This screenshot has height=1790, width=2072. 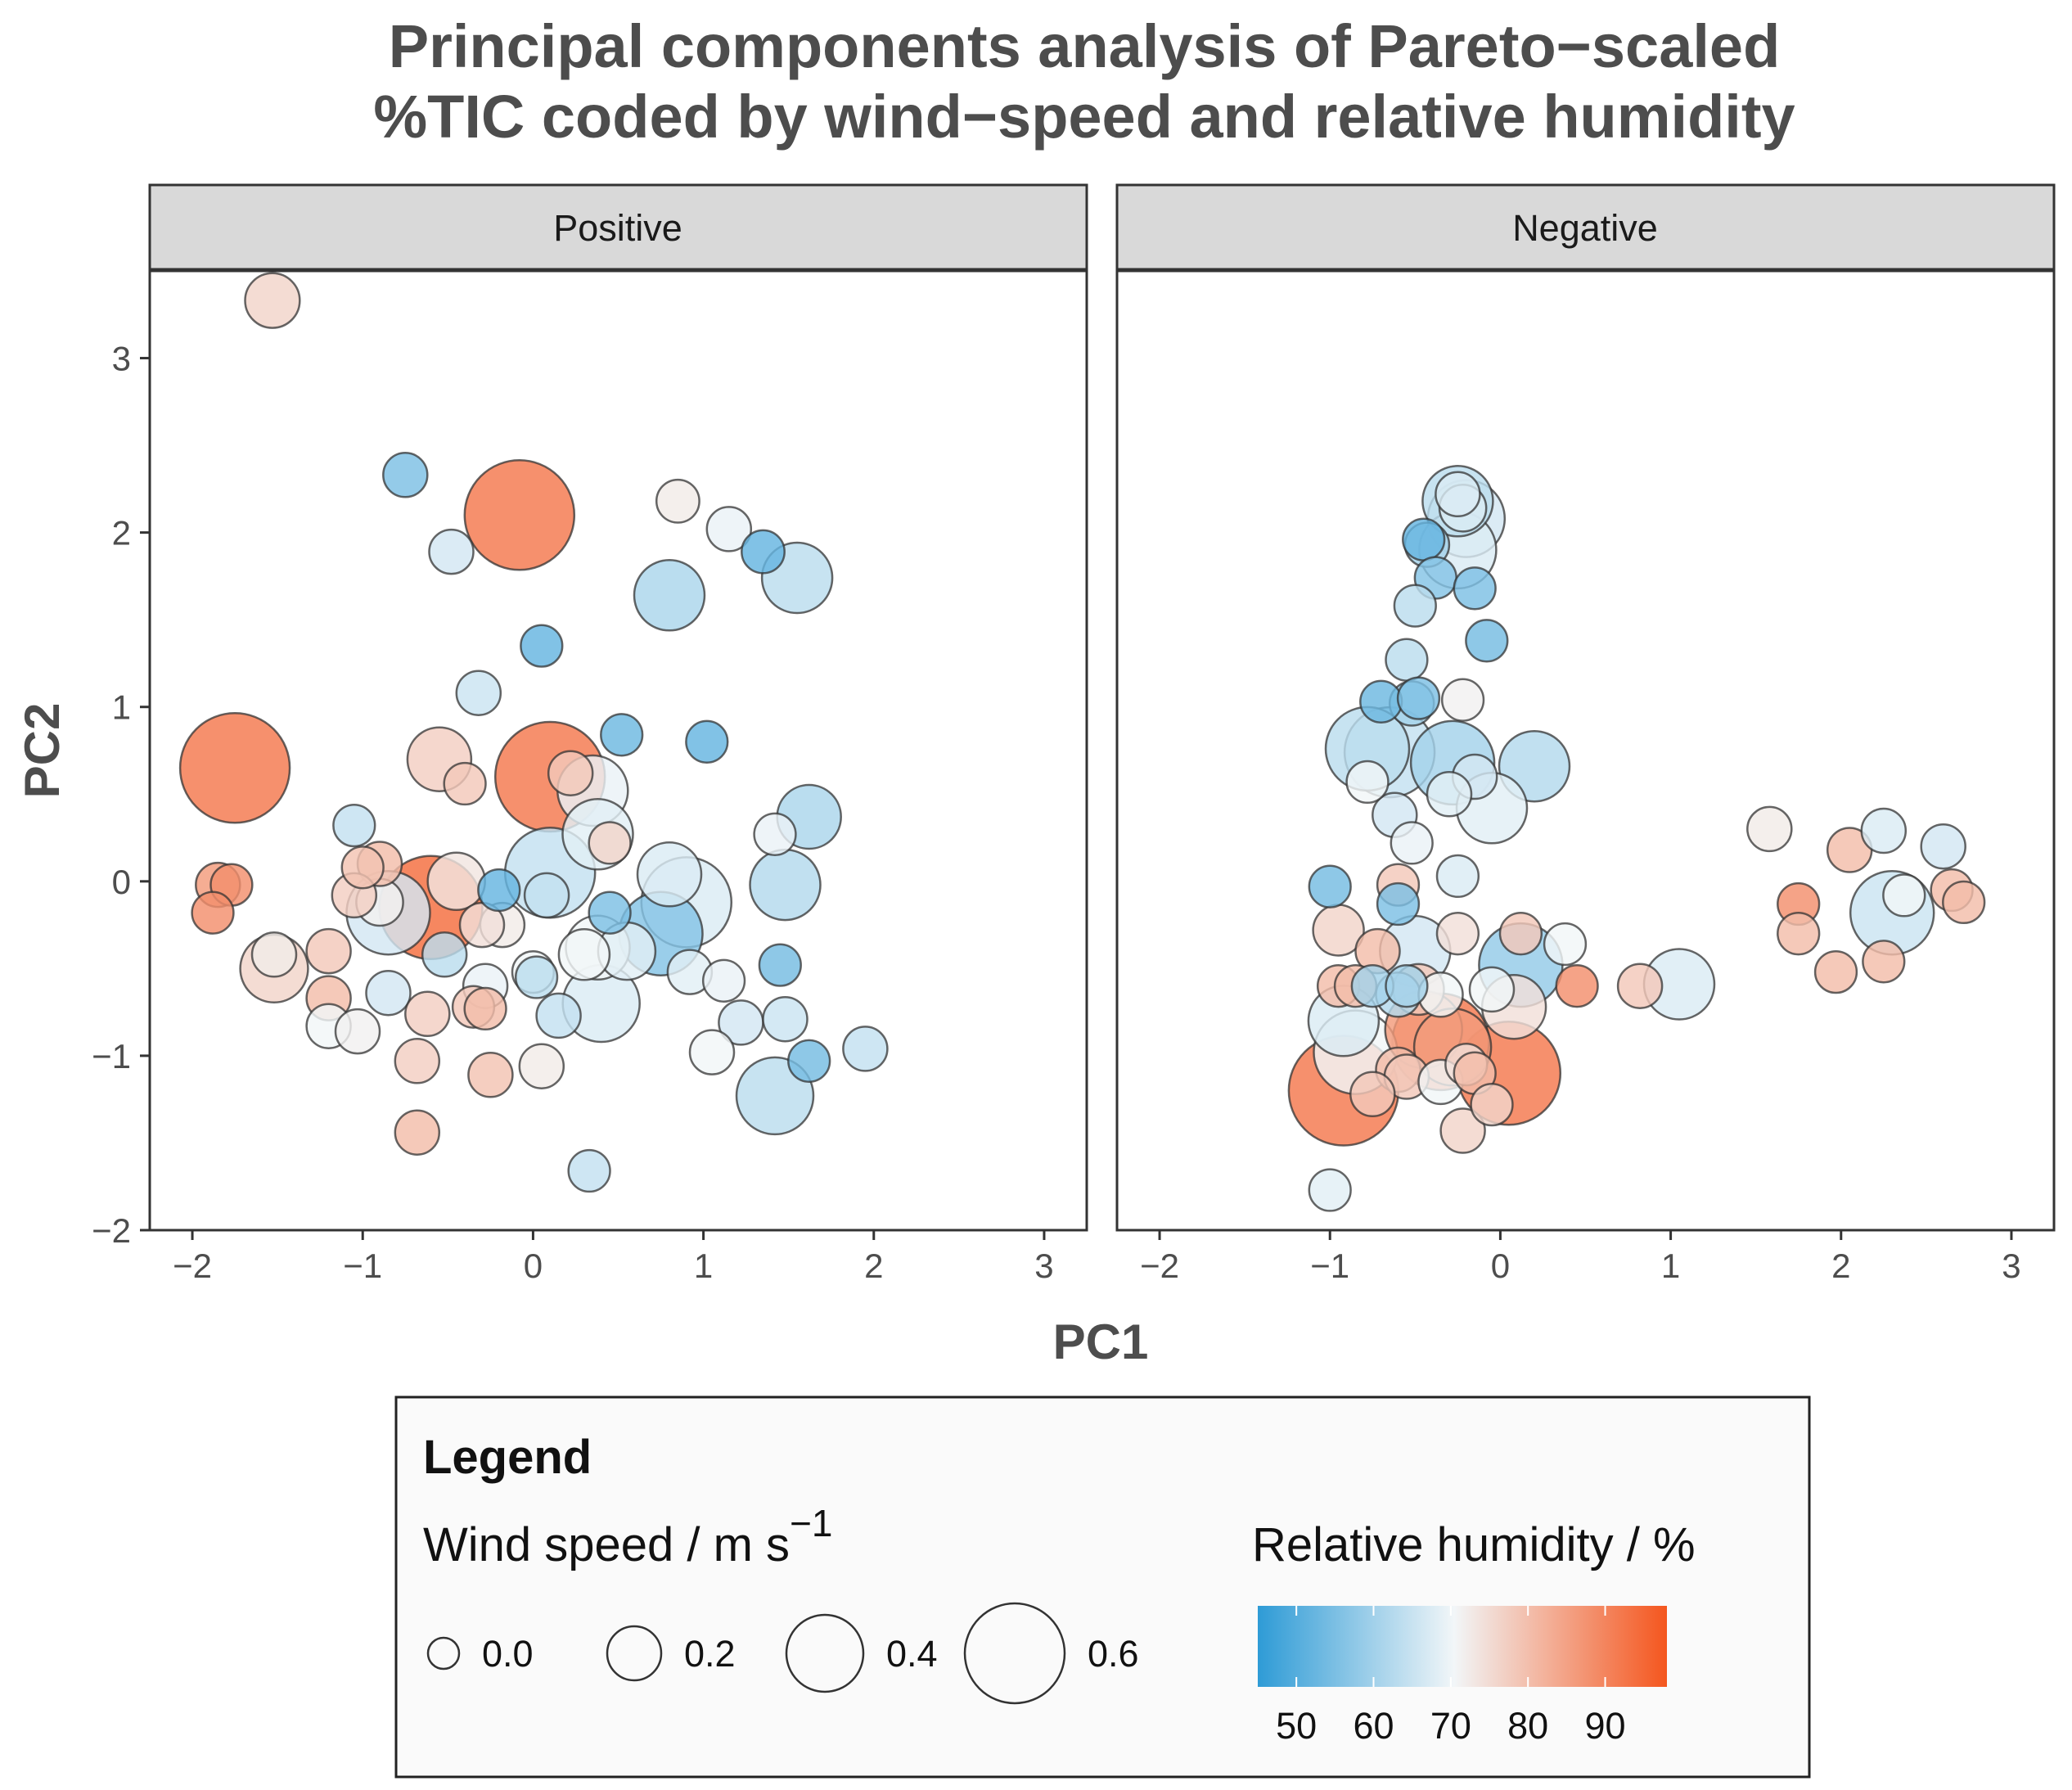 What do you see at coordinates (703, 1266) in the screenshot?
I see `x-tick-label: 1` at bounding box center [703, 1266].